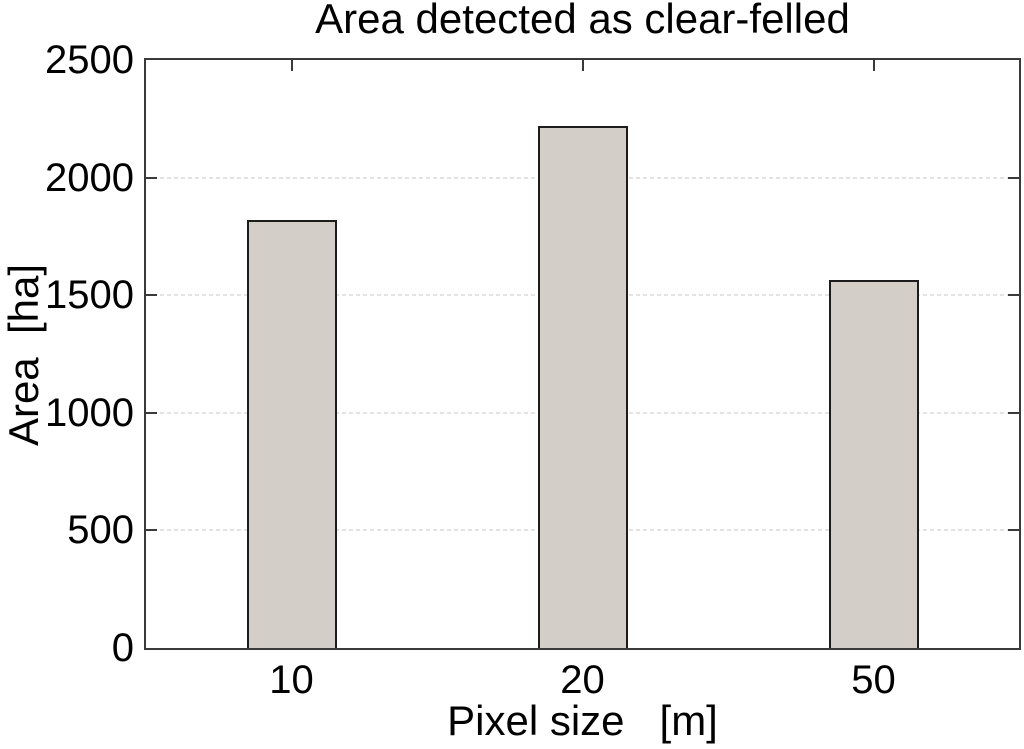  I want to click on y-tick-label-500: 500, so click(100, 530).